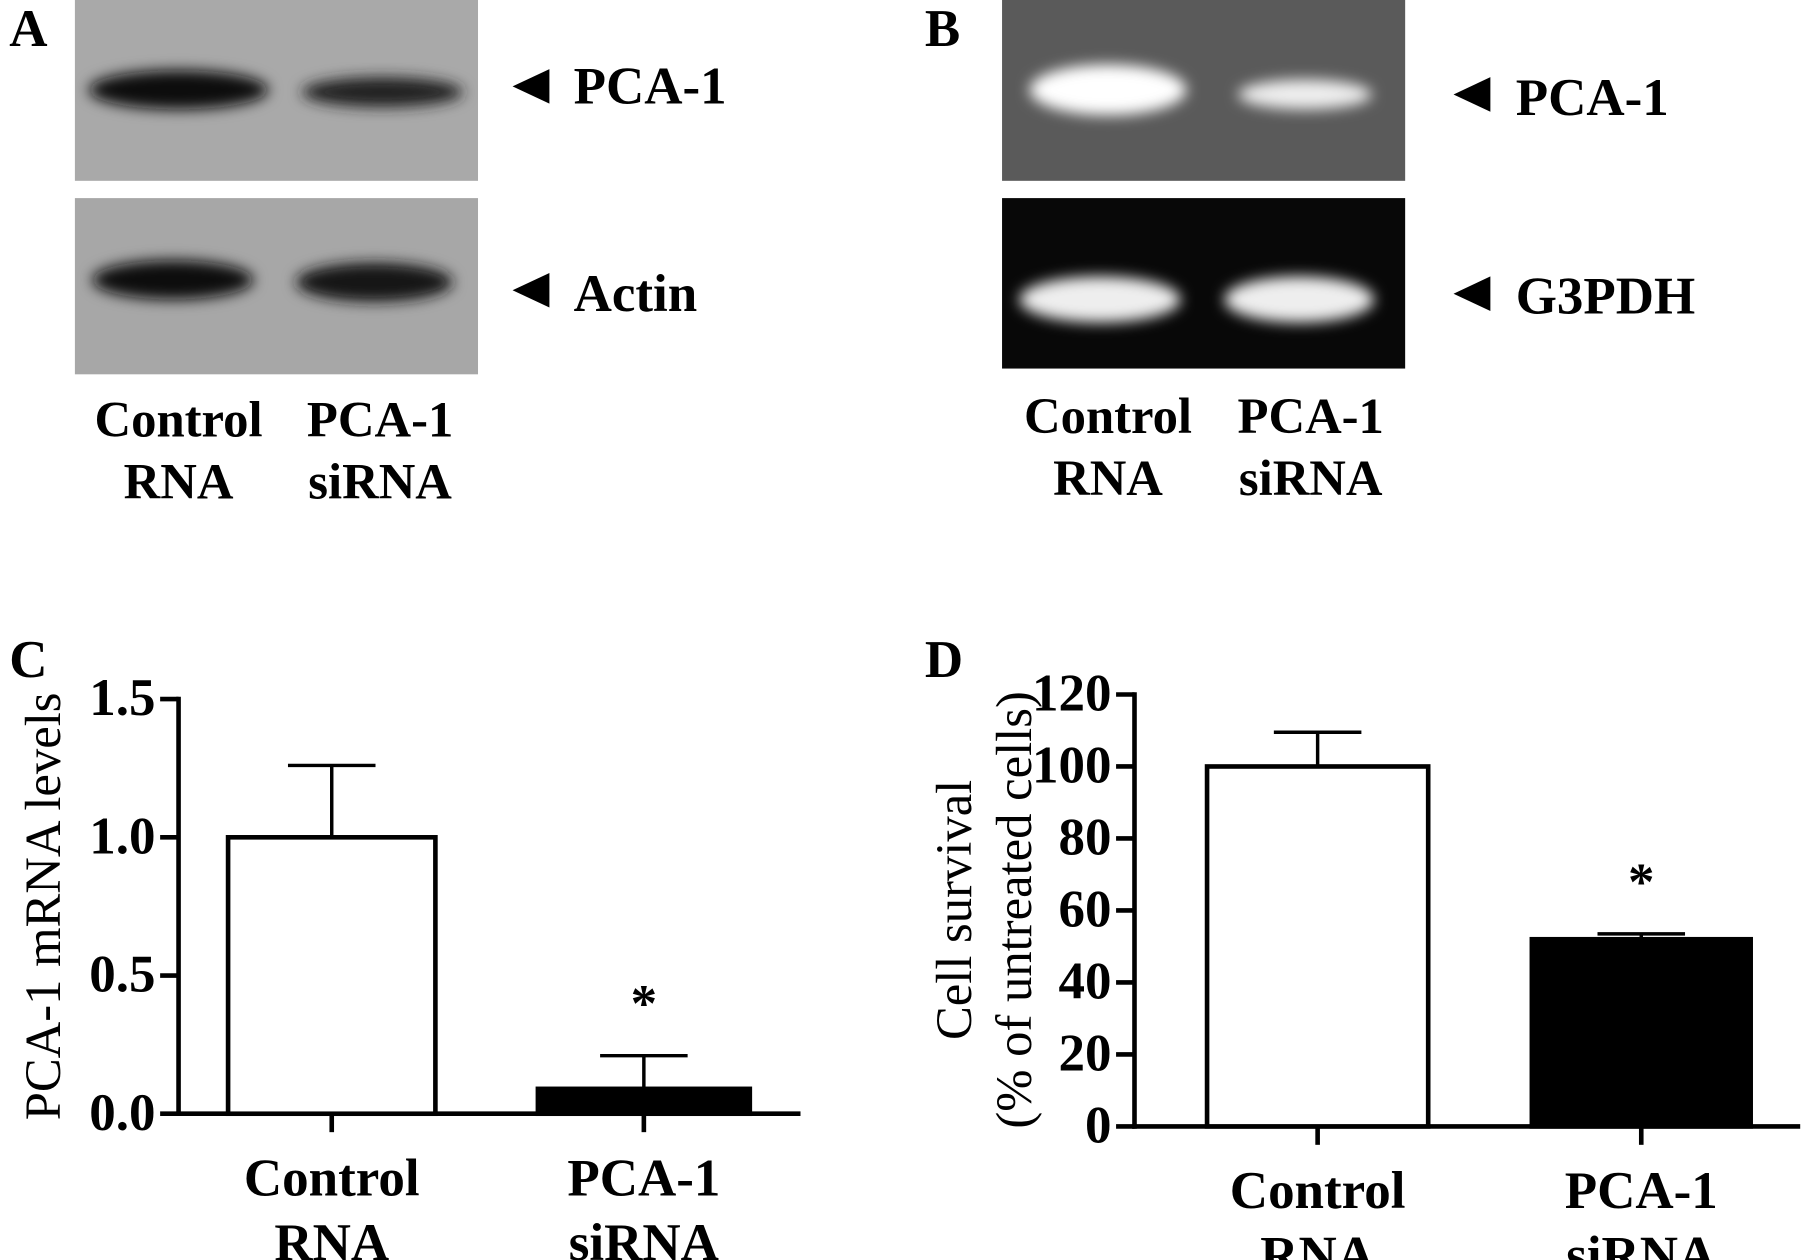  What do you see at coordinates (1084, 982) in the screenshot?
I see `y-tick-label: 40` at bounding box center [1084, 982].